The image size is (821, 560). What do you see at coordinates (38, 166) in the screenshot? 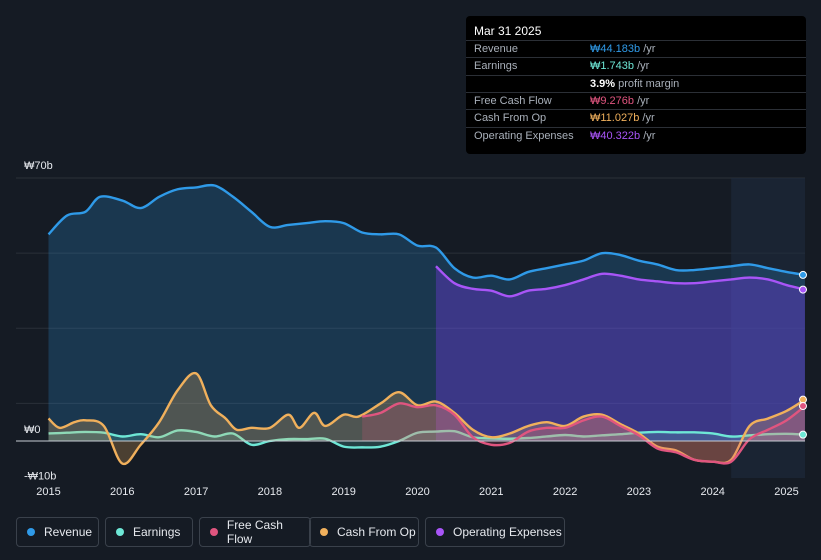
I see `y-axis-label: ₩70b` at bounding box center [38, 166].